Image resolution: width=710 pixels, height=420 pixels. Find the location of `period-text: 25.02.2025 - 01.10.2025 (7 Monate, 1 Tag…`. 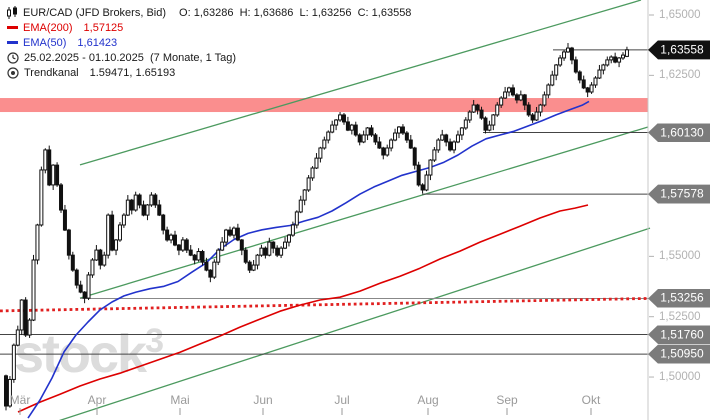

period-text: 25.02.2025 - 01.10.2025 (7 Monate, 1 Tag… is located at coordinates (130, 57).